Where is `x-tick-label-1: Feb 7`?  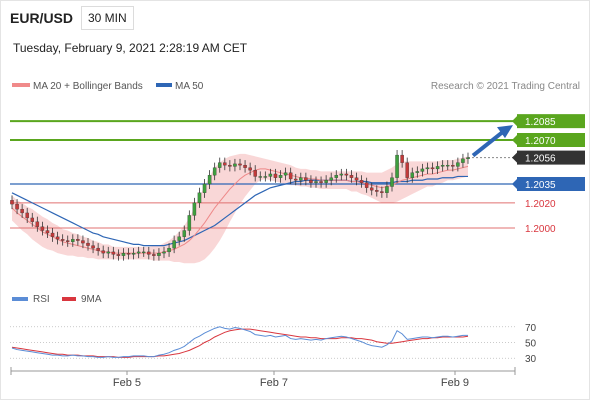
x-tick-label-1: Feb 7 is located at coordinates (274, 383).